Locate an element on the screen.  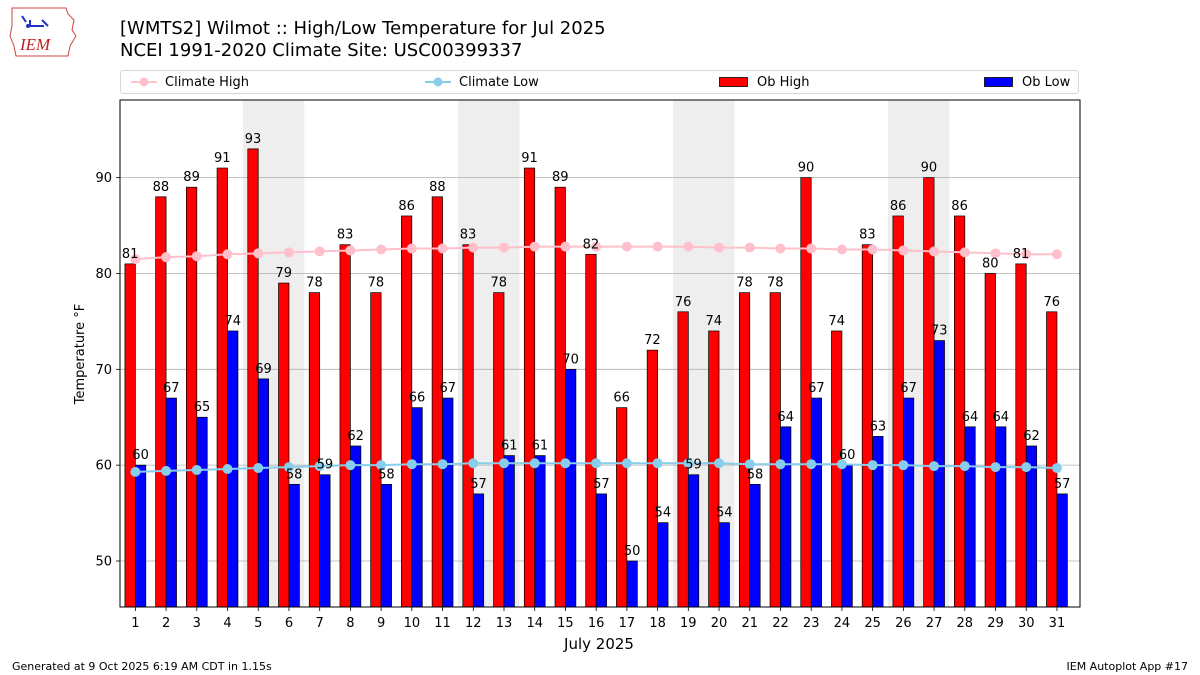
legend-label: Ob High is located at coordinates (783, 82).